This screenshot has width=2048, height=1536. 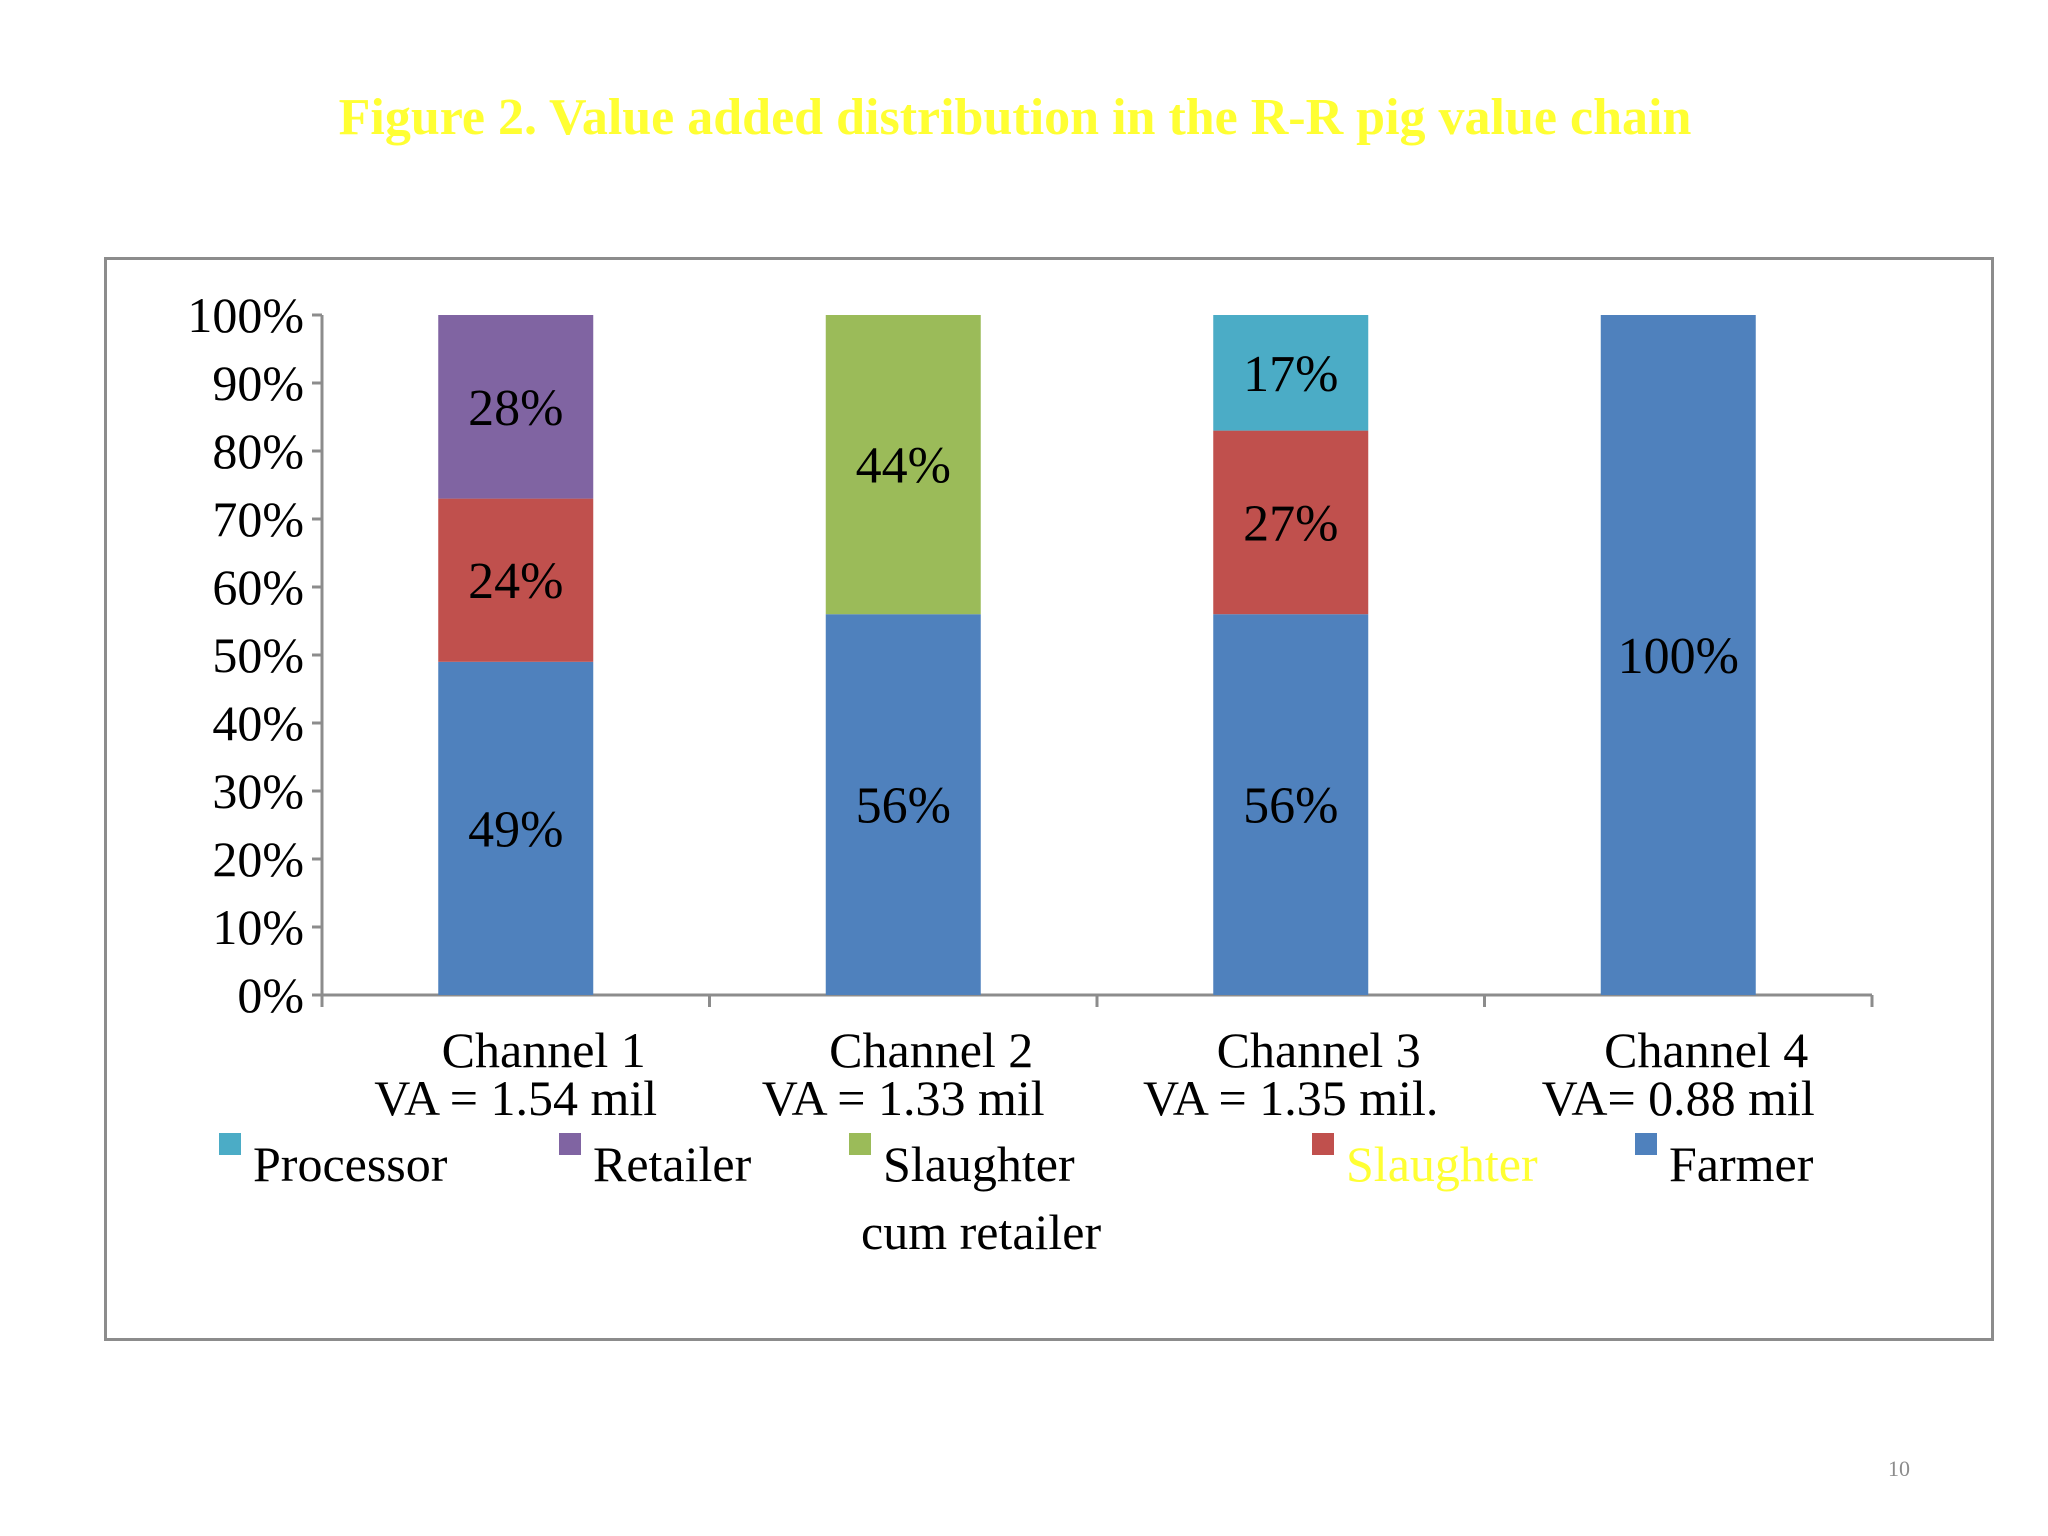 I want to click on legend-swatch-farmer, so click(x=1646, y=1144).